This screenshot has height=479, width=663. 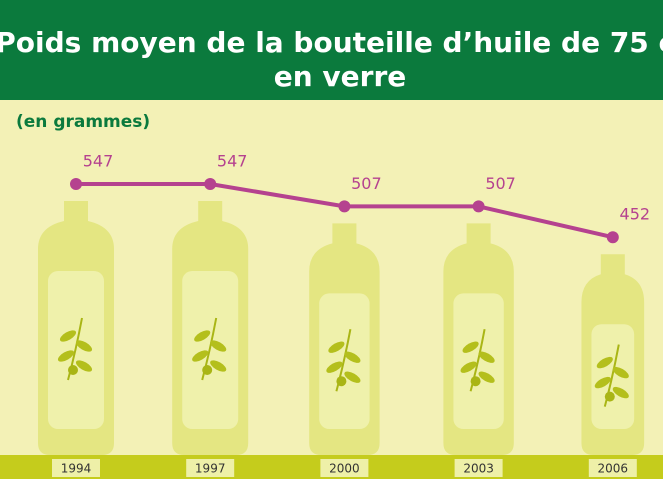 I want to click on x-tick-label: 2000, so click(x=344, y=469).